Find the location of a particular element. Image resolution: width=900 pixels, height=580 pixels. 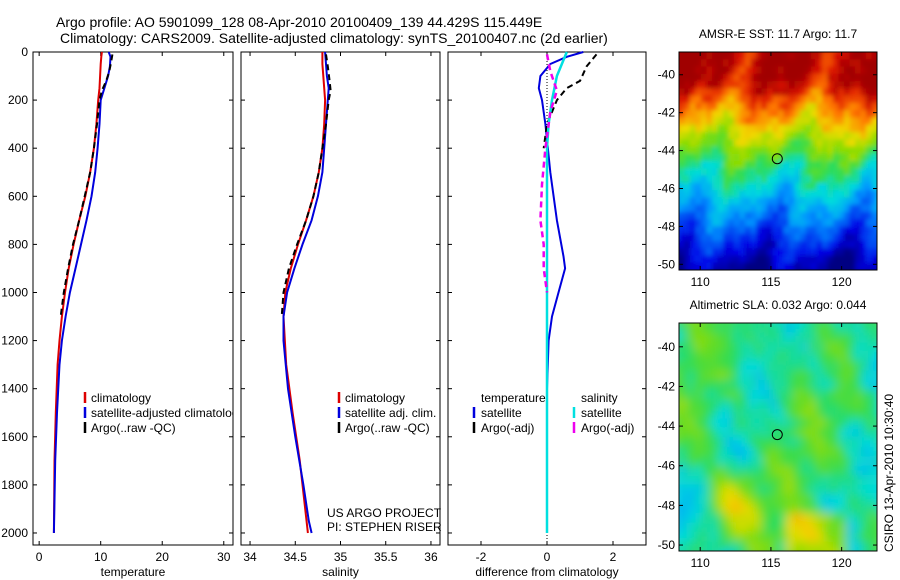

x-tick-label: -2 is located at coordinates (481, 557).